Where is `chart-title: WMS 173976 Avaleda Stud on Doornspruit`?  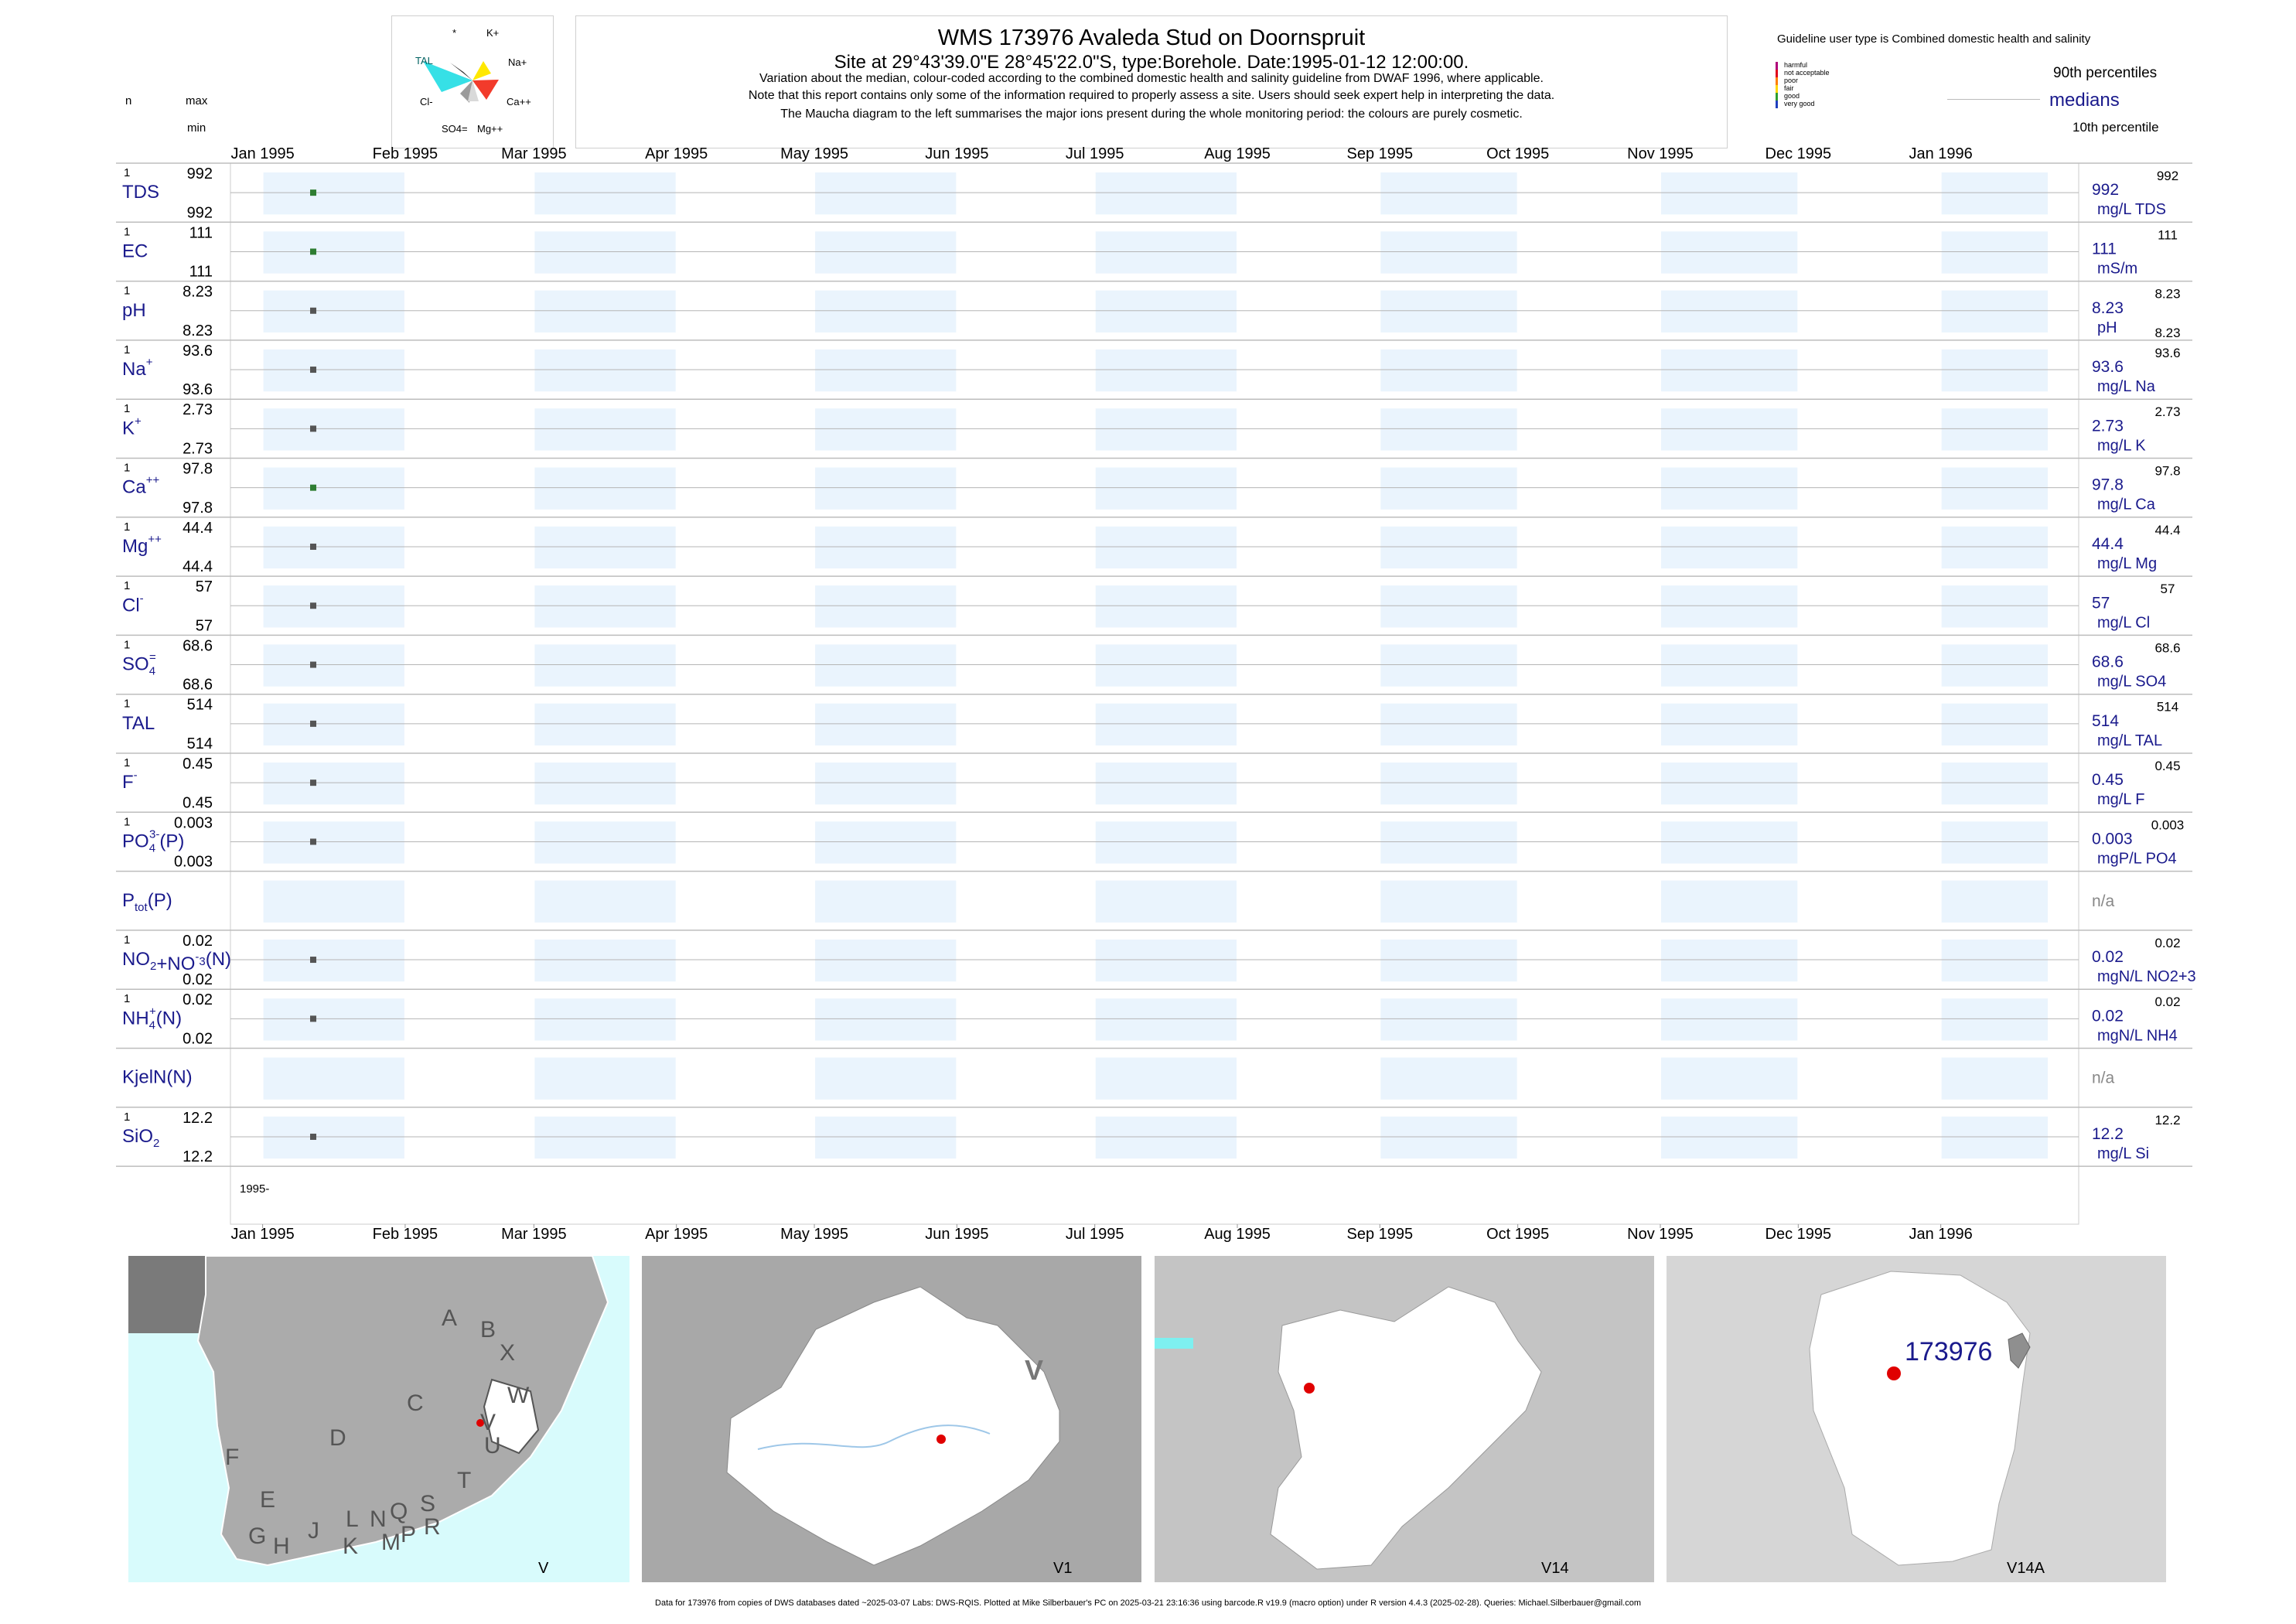
chart-title: WMS 173976 Avaleda Stud on Doornspruit is located at coordinates (1151, 38).